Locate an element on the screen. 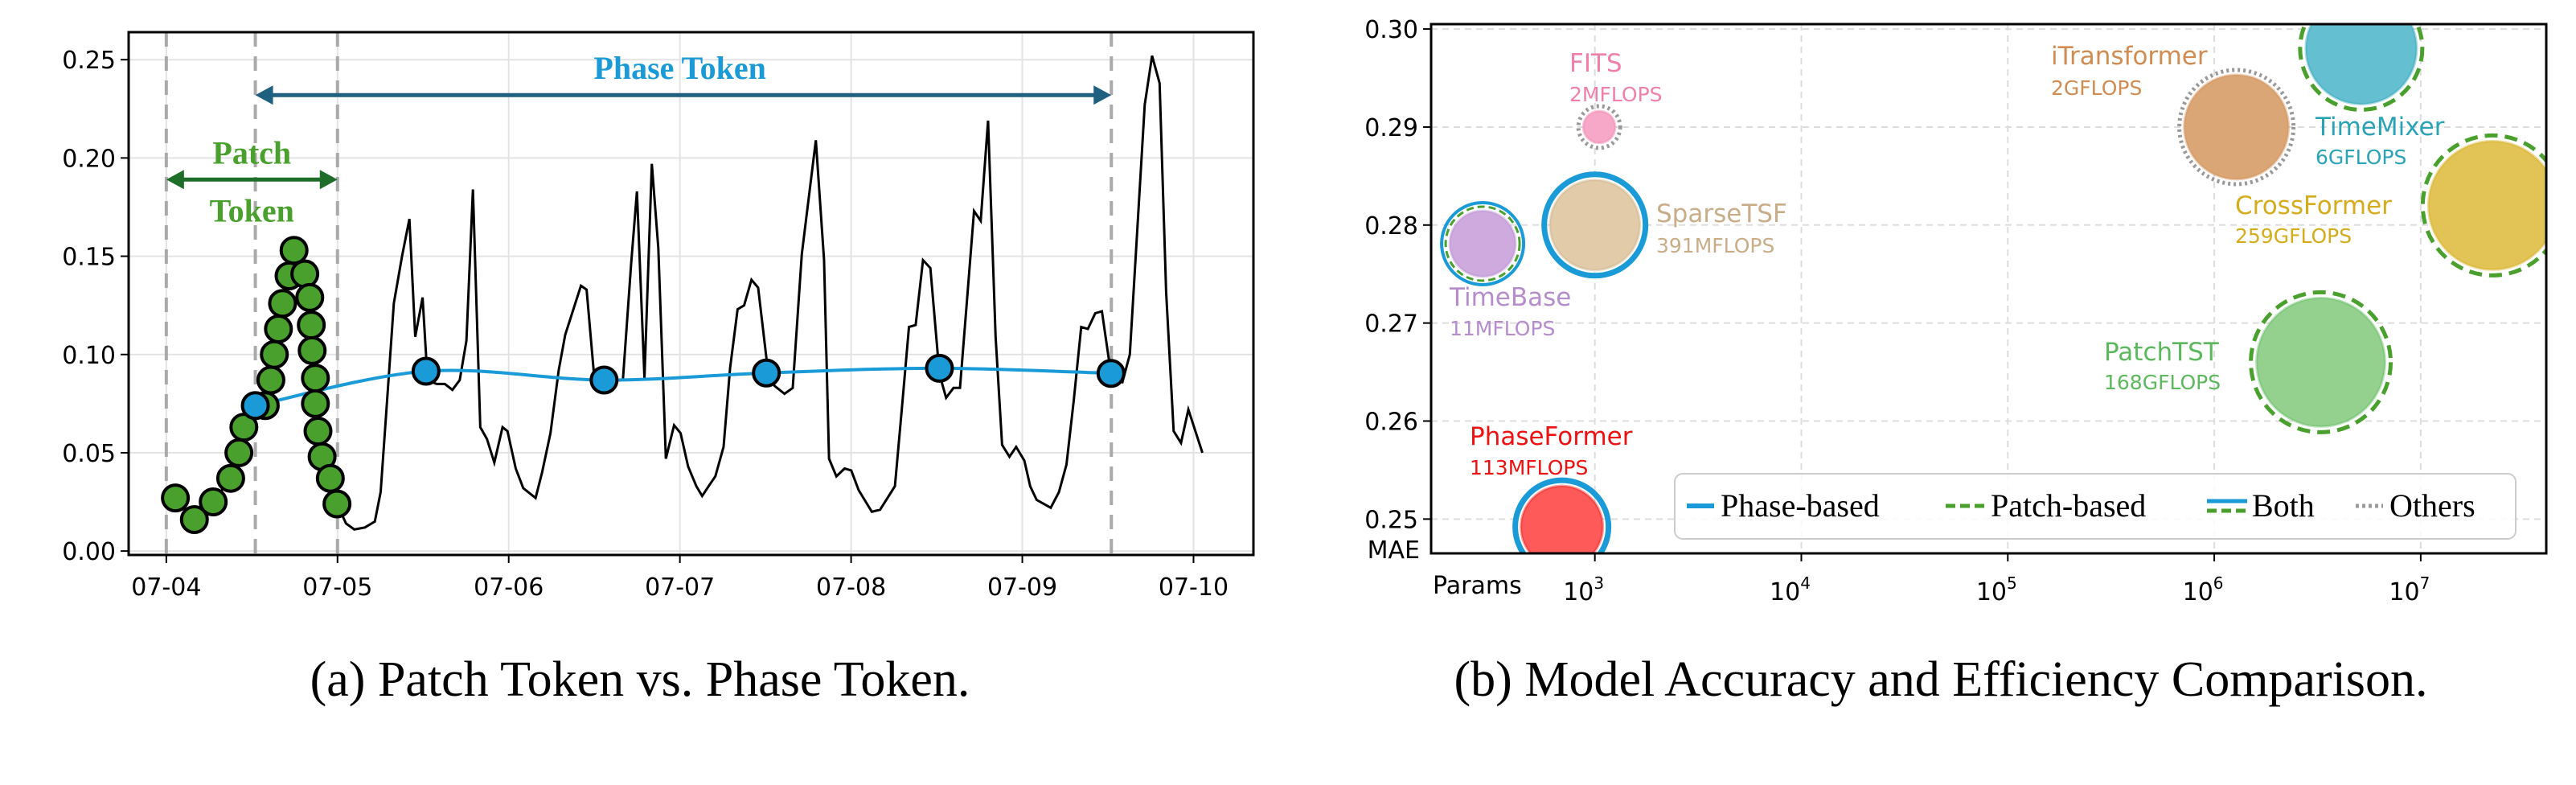  model-flops-label: 391MFLOPS is located at coordinates (1715, 245).